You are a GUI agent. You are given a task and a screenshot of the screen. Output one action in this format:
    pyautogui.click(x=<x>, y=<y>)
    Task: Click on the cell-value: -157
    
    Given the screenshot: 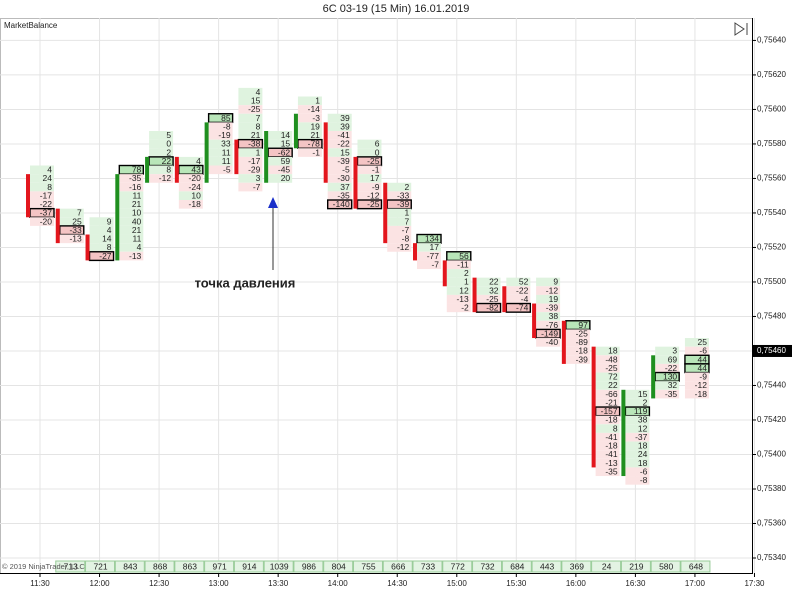 What is the action you would take?
    pyautogui.click(x=609, y=411)
    